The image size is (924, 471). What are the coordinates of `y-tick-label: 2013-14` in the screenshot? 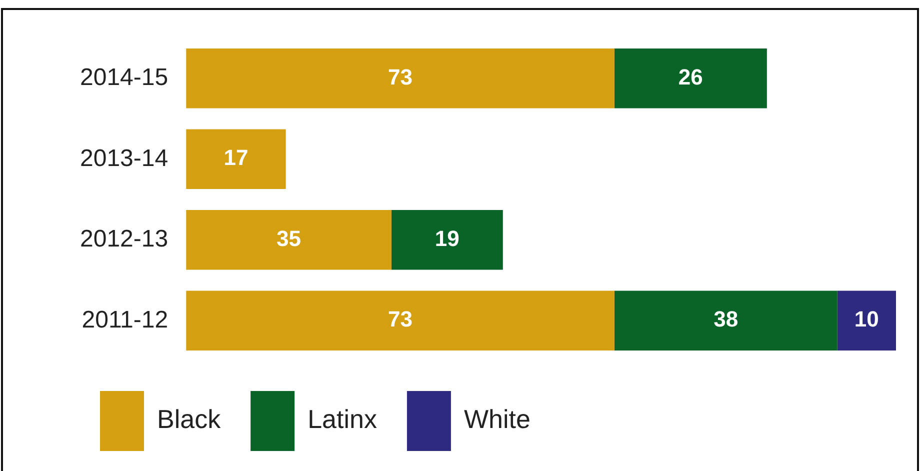 It's located at (124, 158).